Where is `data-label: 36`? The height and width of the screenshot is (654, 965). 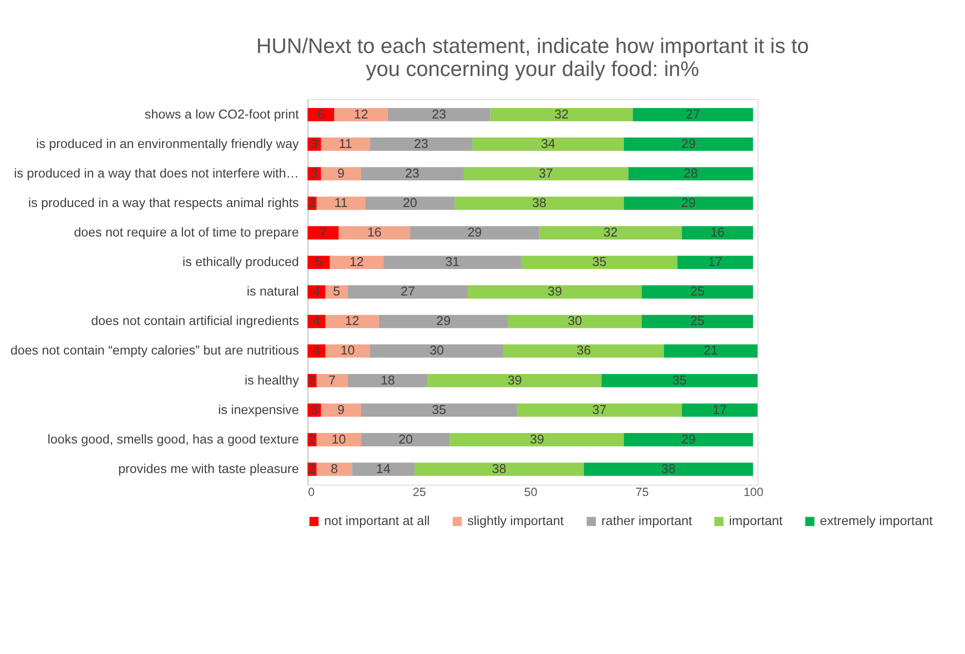
data-label: 36 is located at coordinates (583, 350).